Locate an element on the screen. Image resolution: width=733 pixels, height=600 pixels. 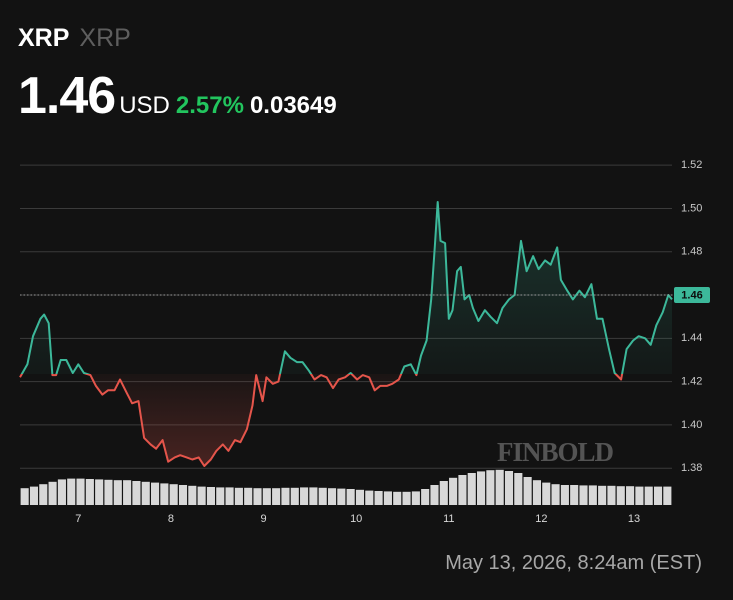
current-price-label: 1.46 is located at coordinates (691, 295).